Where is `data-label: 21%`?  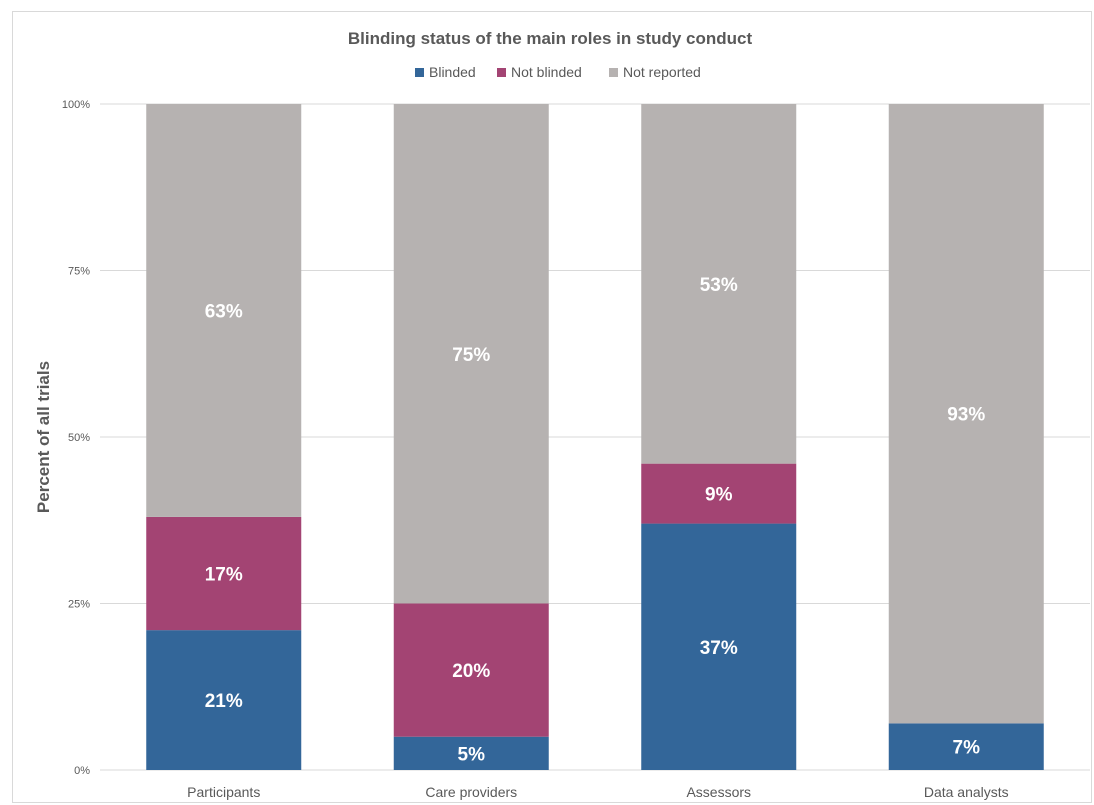 data-label: 21% is located at coordinates (224, 701).